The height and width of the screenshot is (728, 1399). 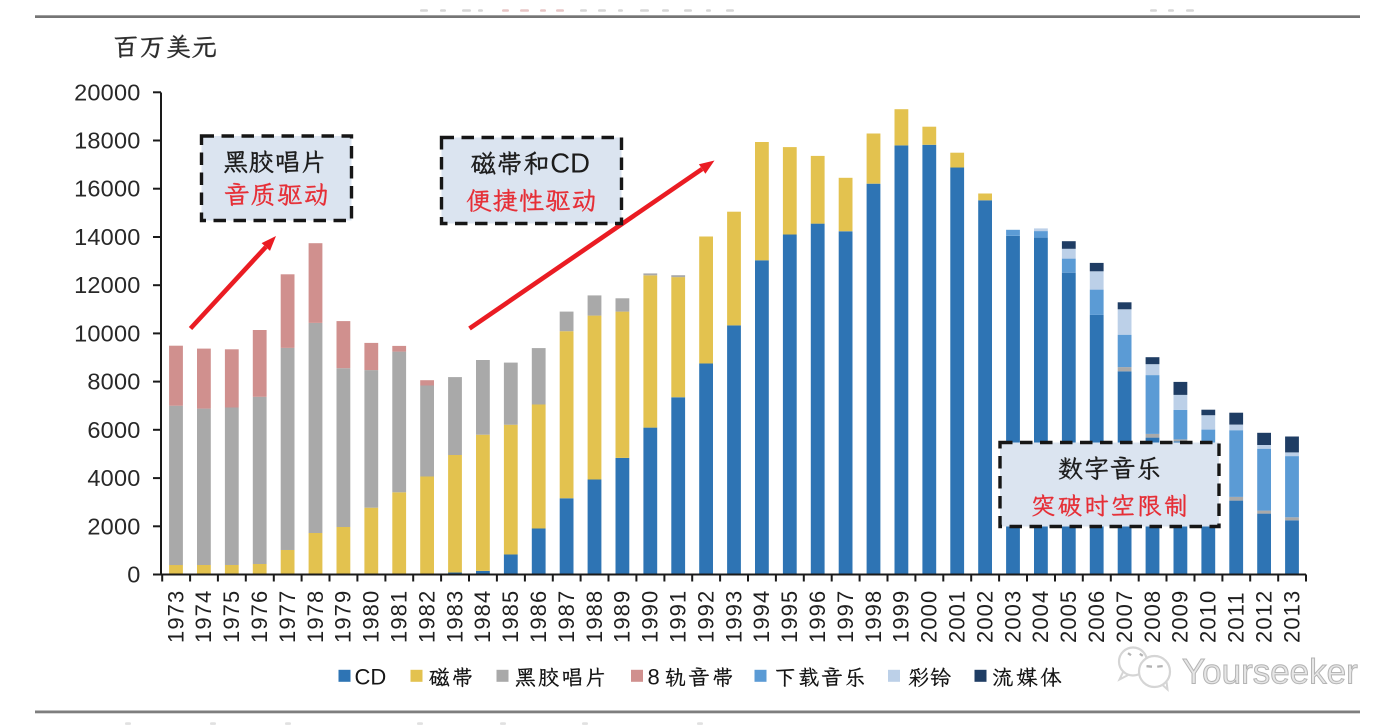 What do you see at coordinates (315, 616) in the screenshot?
I see `svg-text: 1978` at bounding box center [315, 616].